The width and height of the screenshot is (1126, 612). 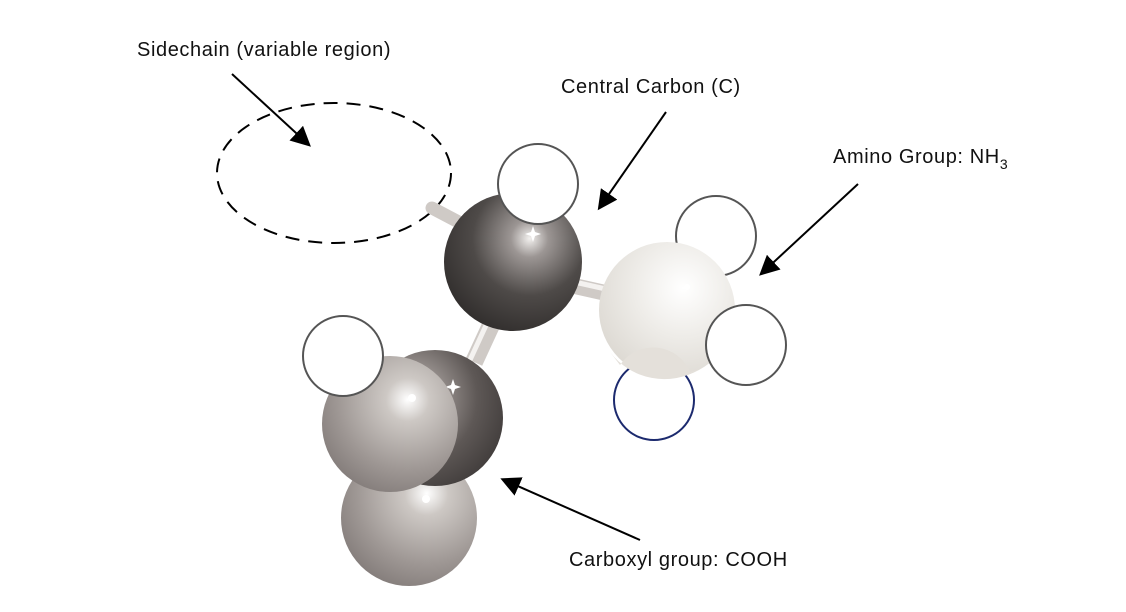 I want to click on central-carbon-atom, so click(x=513, y=262).